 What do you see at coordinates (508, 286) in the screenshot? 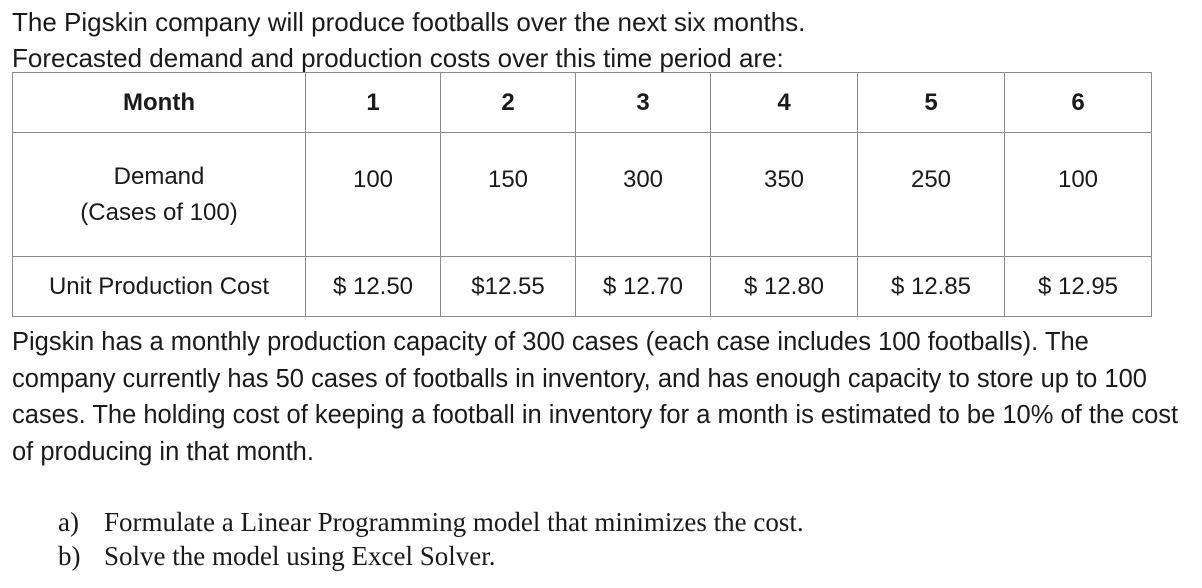
I see `cost-month-2: $12.55` at bounding box center [508, 286].